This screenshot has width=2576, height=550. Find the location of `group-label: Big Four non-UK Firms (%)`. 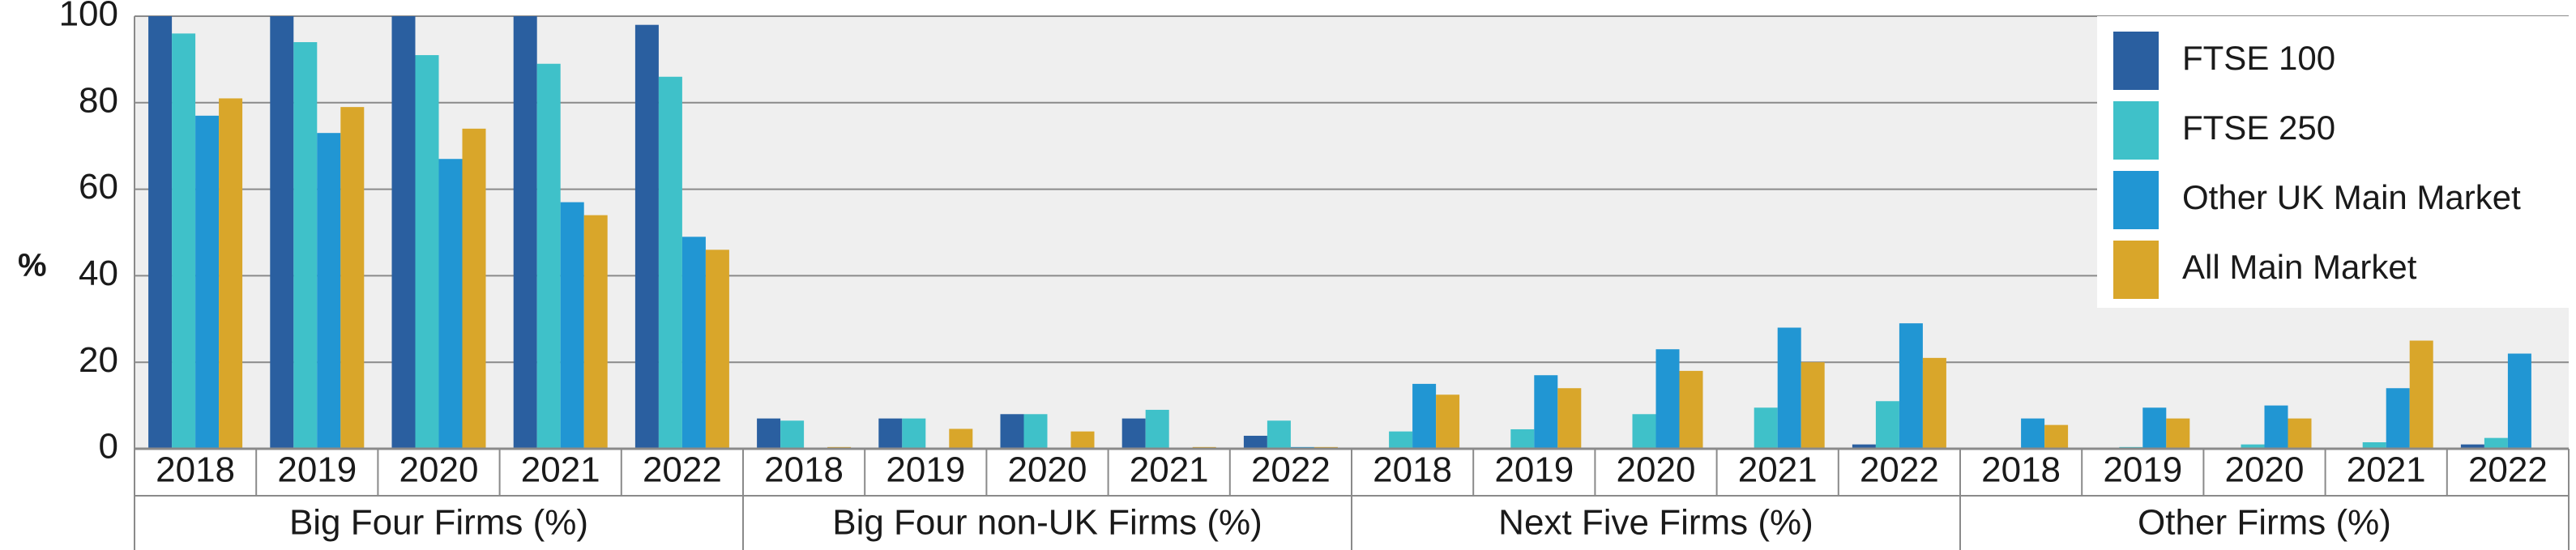

group-label: Big Four non-UK Firms (%) is located at coordinates (1047, 523).